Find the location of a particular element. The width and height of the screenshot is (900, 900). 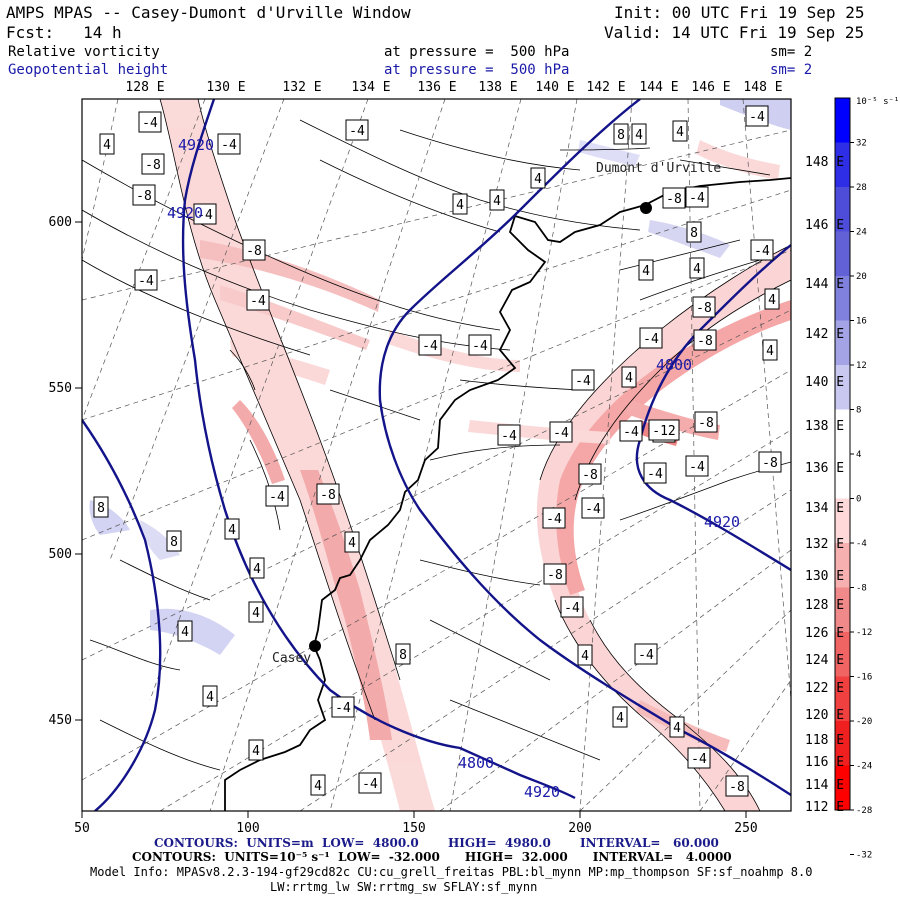

colorbar-label: -20 is located at coordinates (864, 722).